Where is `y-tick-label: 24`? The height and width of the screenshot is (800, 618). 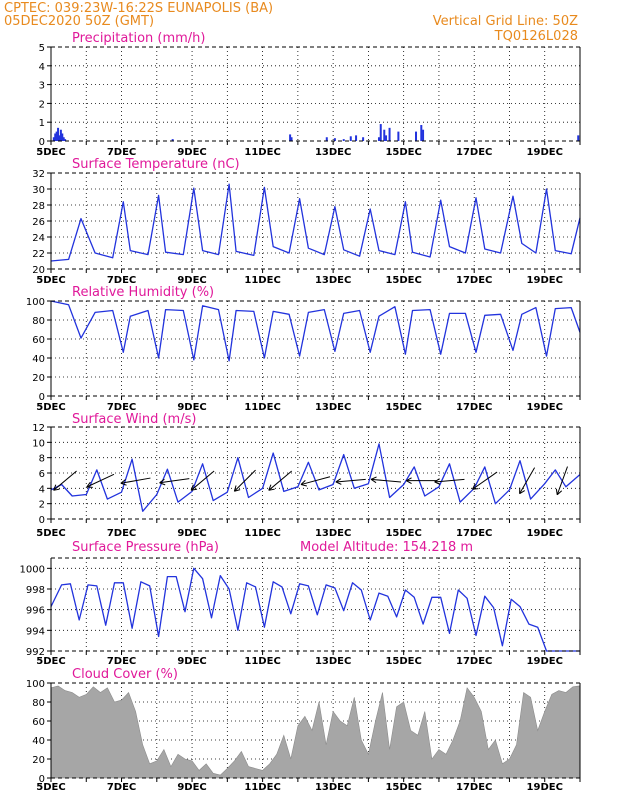
y-tick-label: 24 is located at coordinates (38, 238).